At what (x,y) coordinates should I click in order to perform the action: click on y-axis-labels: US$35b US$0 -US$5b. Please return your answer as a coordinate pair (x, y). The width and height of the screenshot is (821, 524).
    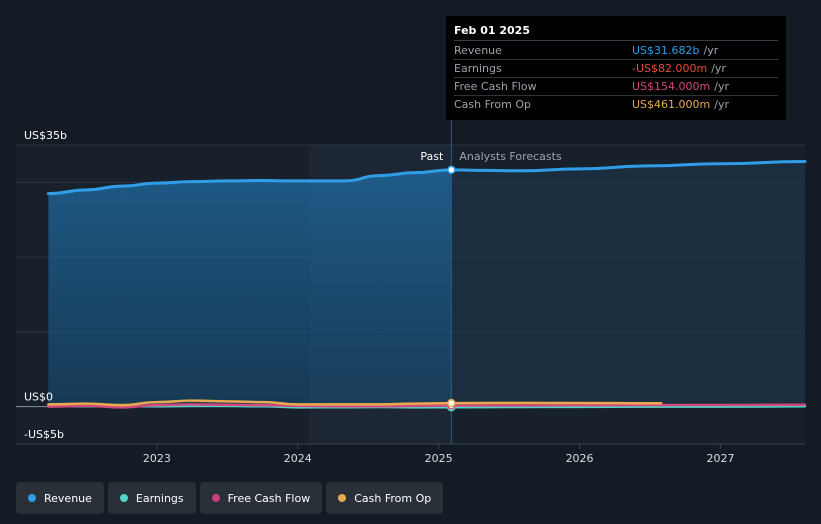
    Looking at the image, I should click on (45, 285).